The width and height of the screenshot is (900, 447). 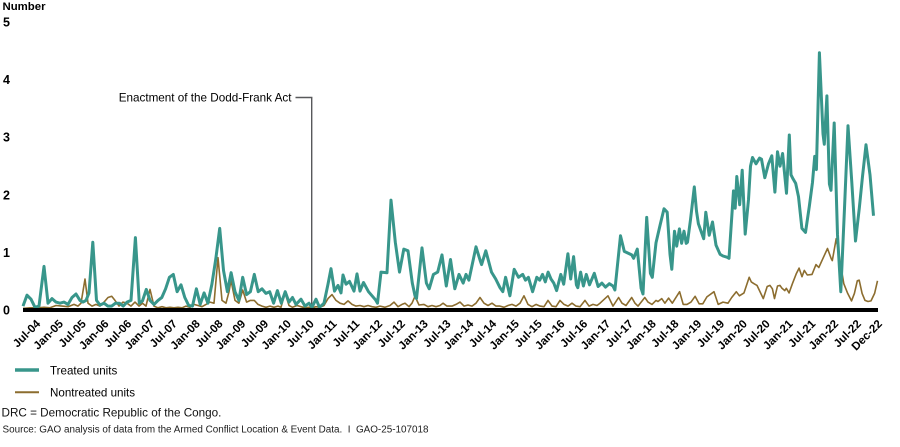 What do you see at coordinates (92, 393) in the screenshot?
I see `svg-text: Nontreated units` at bounding box center [92, 393].